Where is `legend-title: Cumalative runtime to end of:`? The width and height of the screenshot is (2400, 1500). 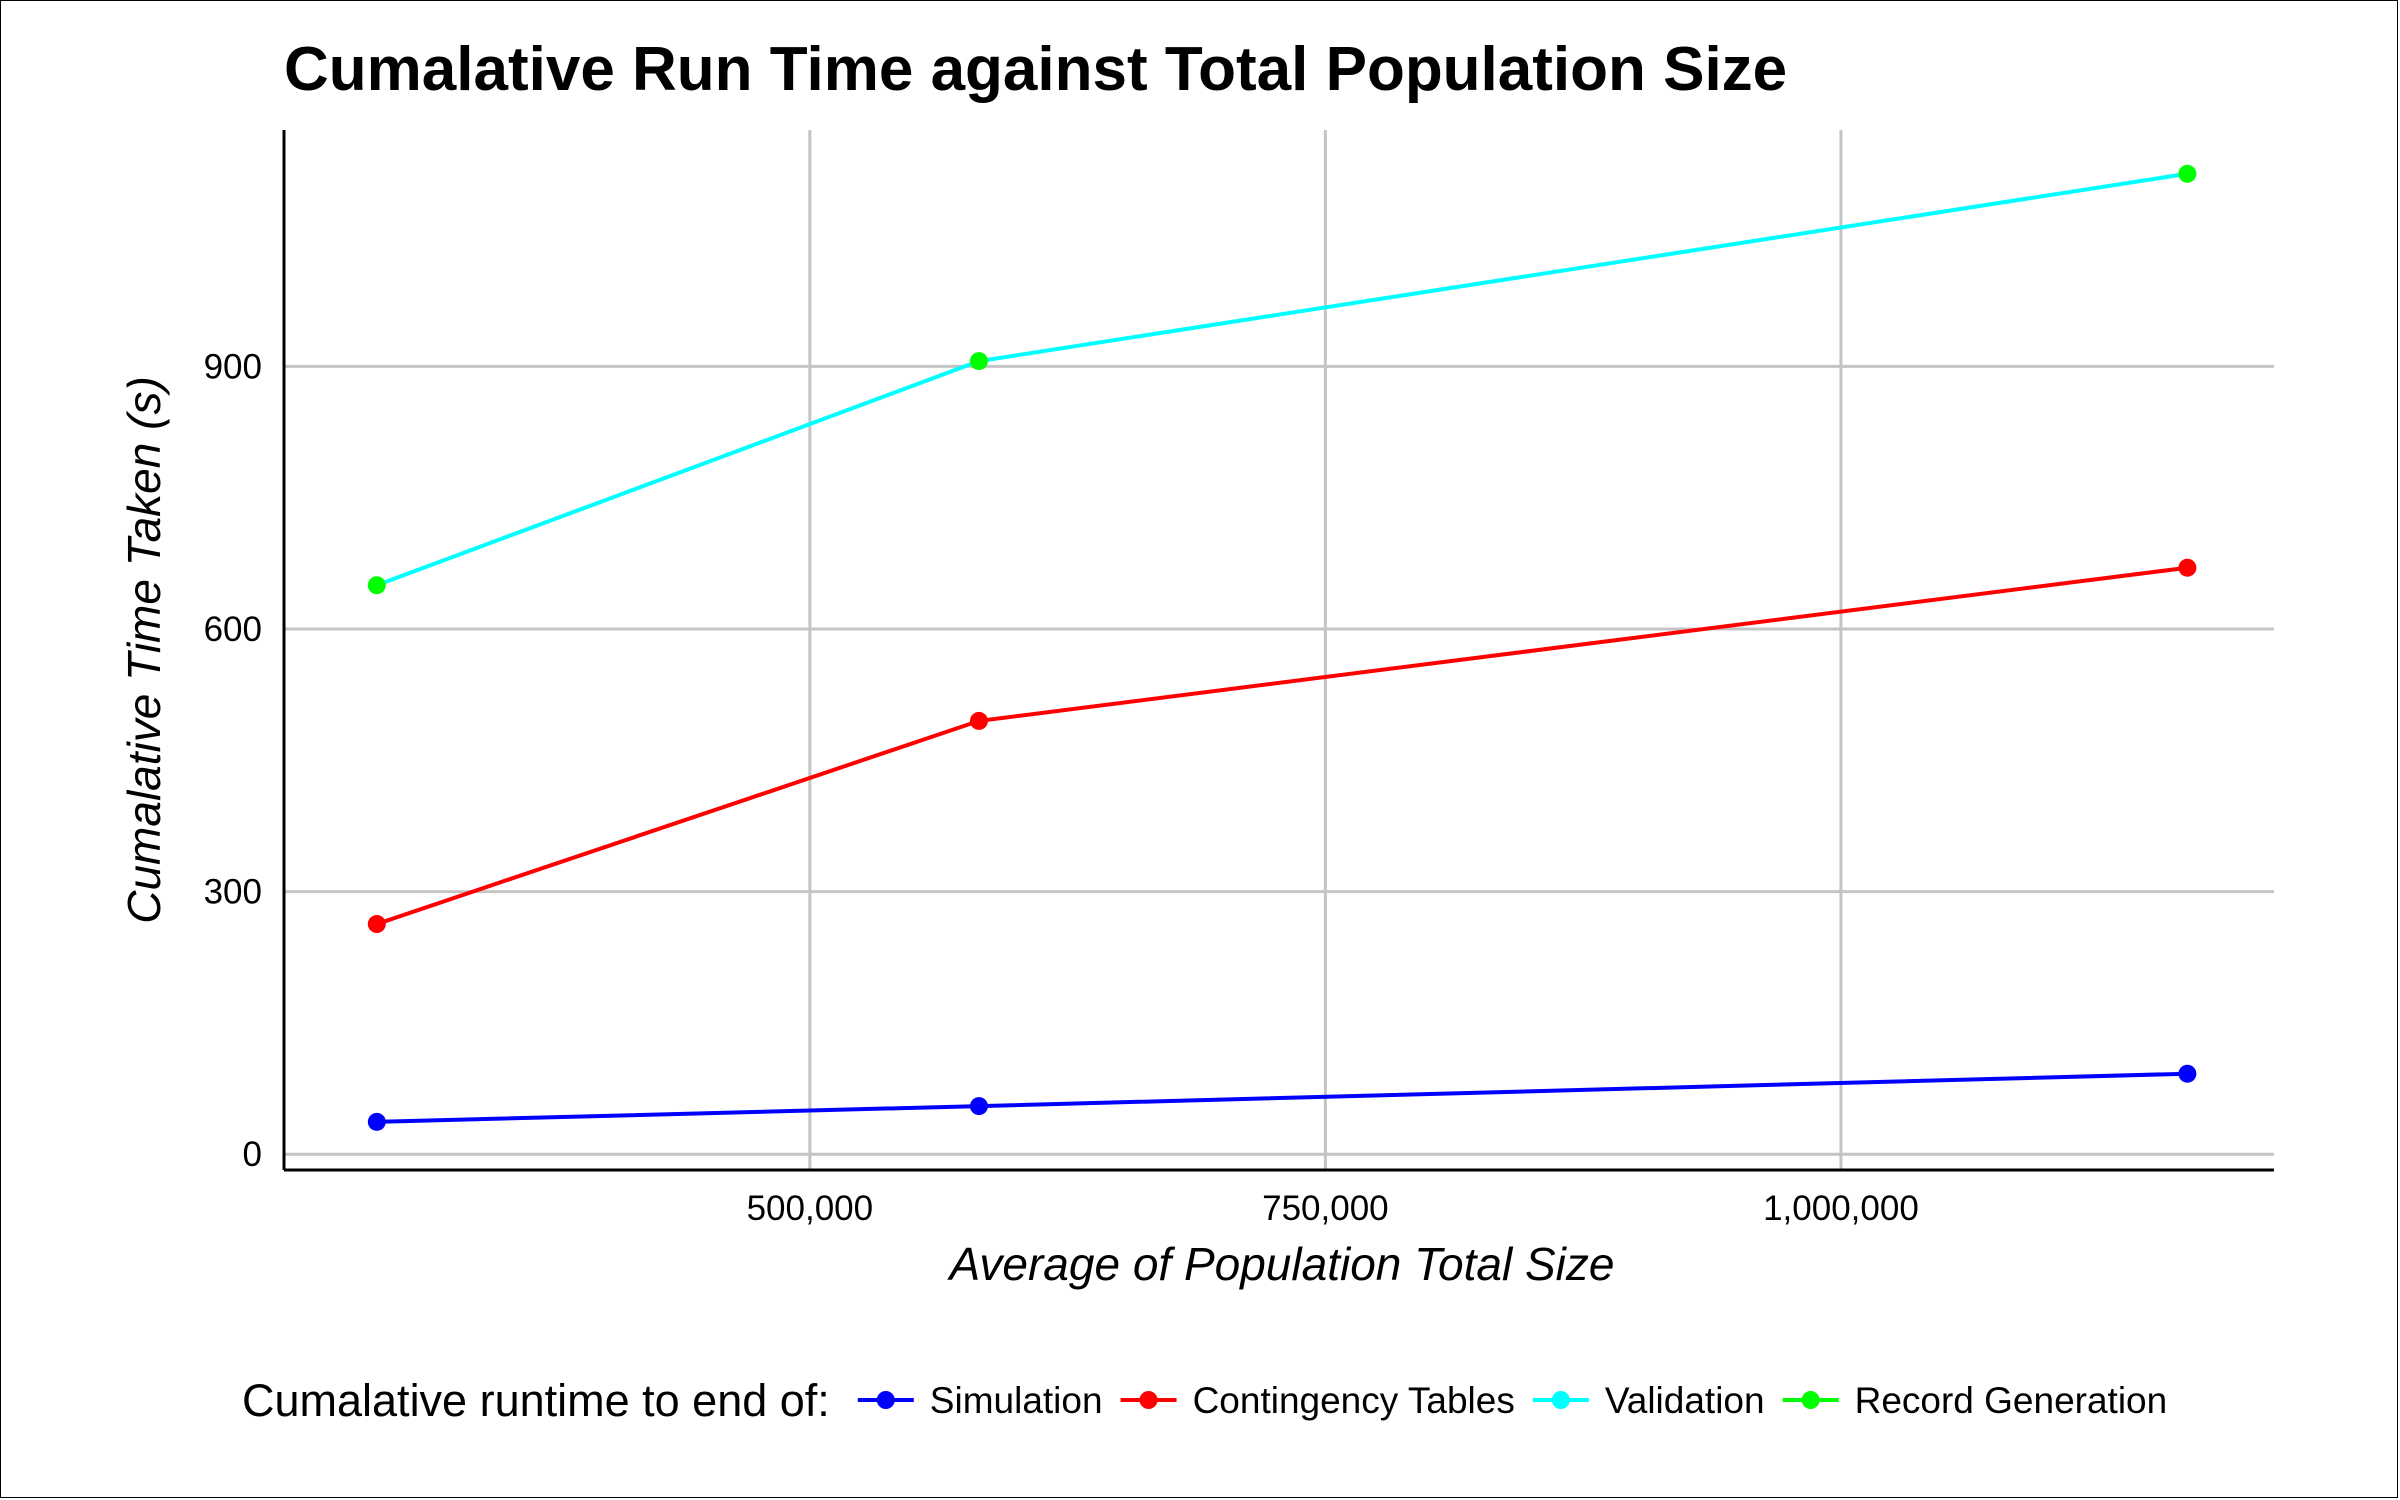 legend-title: Cumalative runtime to end of: is located at coordinates (536, 1400).